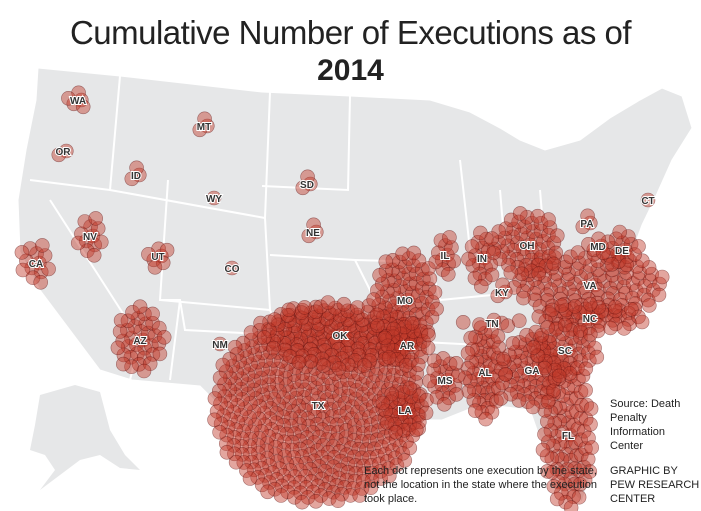 This screenshot has height=511, width=701. I want to click on state-label-ar: AR, so click(407, 346).